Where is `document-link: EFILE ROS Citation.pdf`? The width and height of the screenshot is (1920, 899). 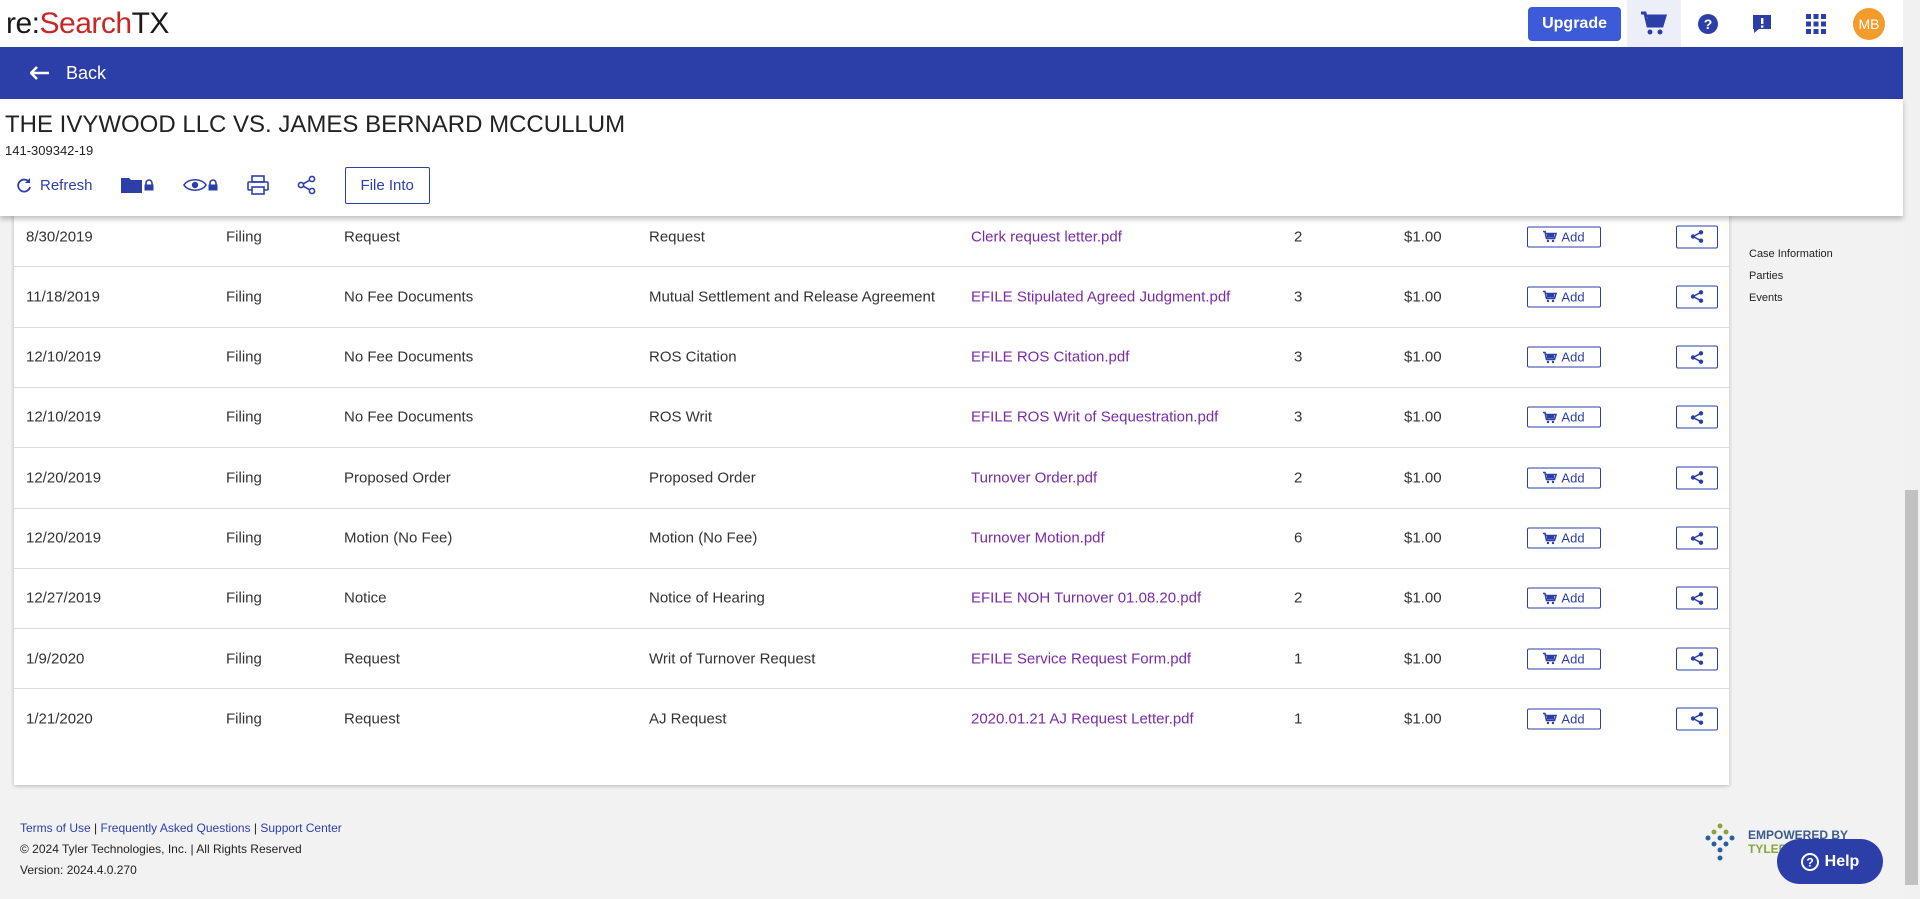 document-link: EFILE ROS Citation.pdf is located at coordinates (1050, 357).